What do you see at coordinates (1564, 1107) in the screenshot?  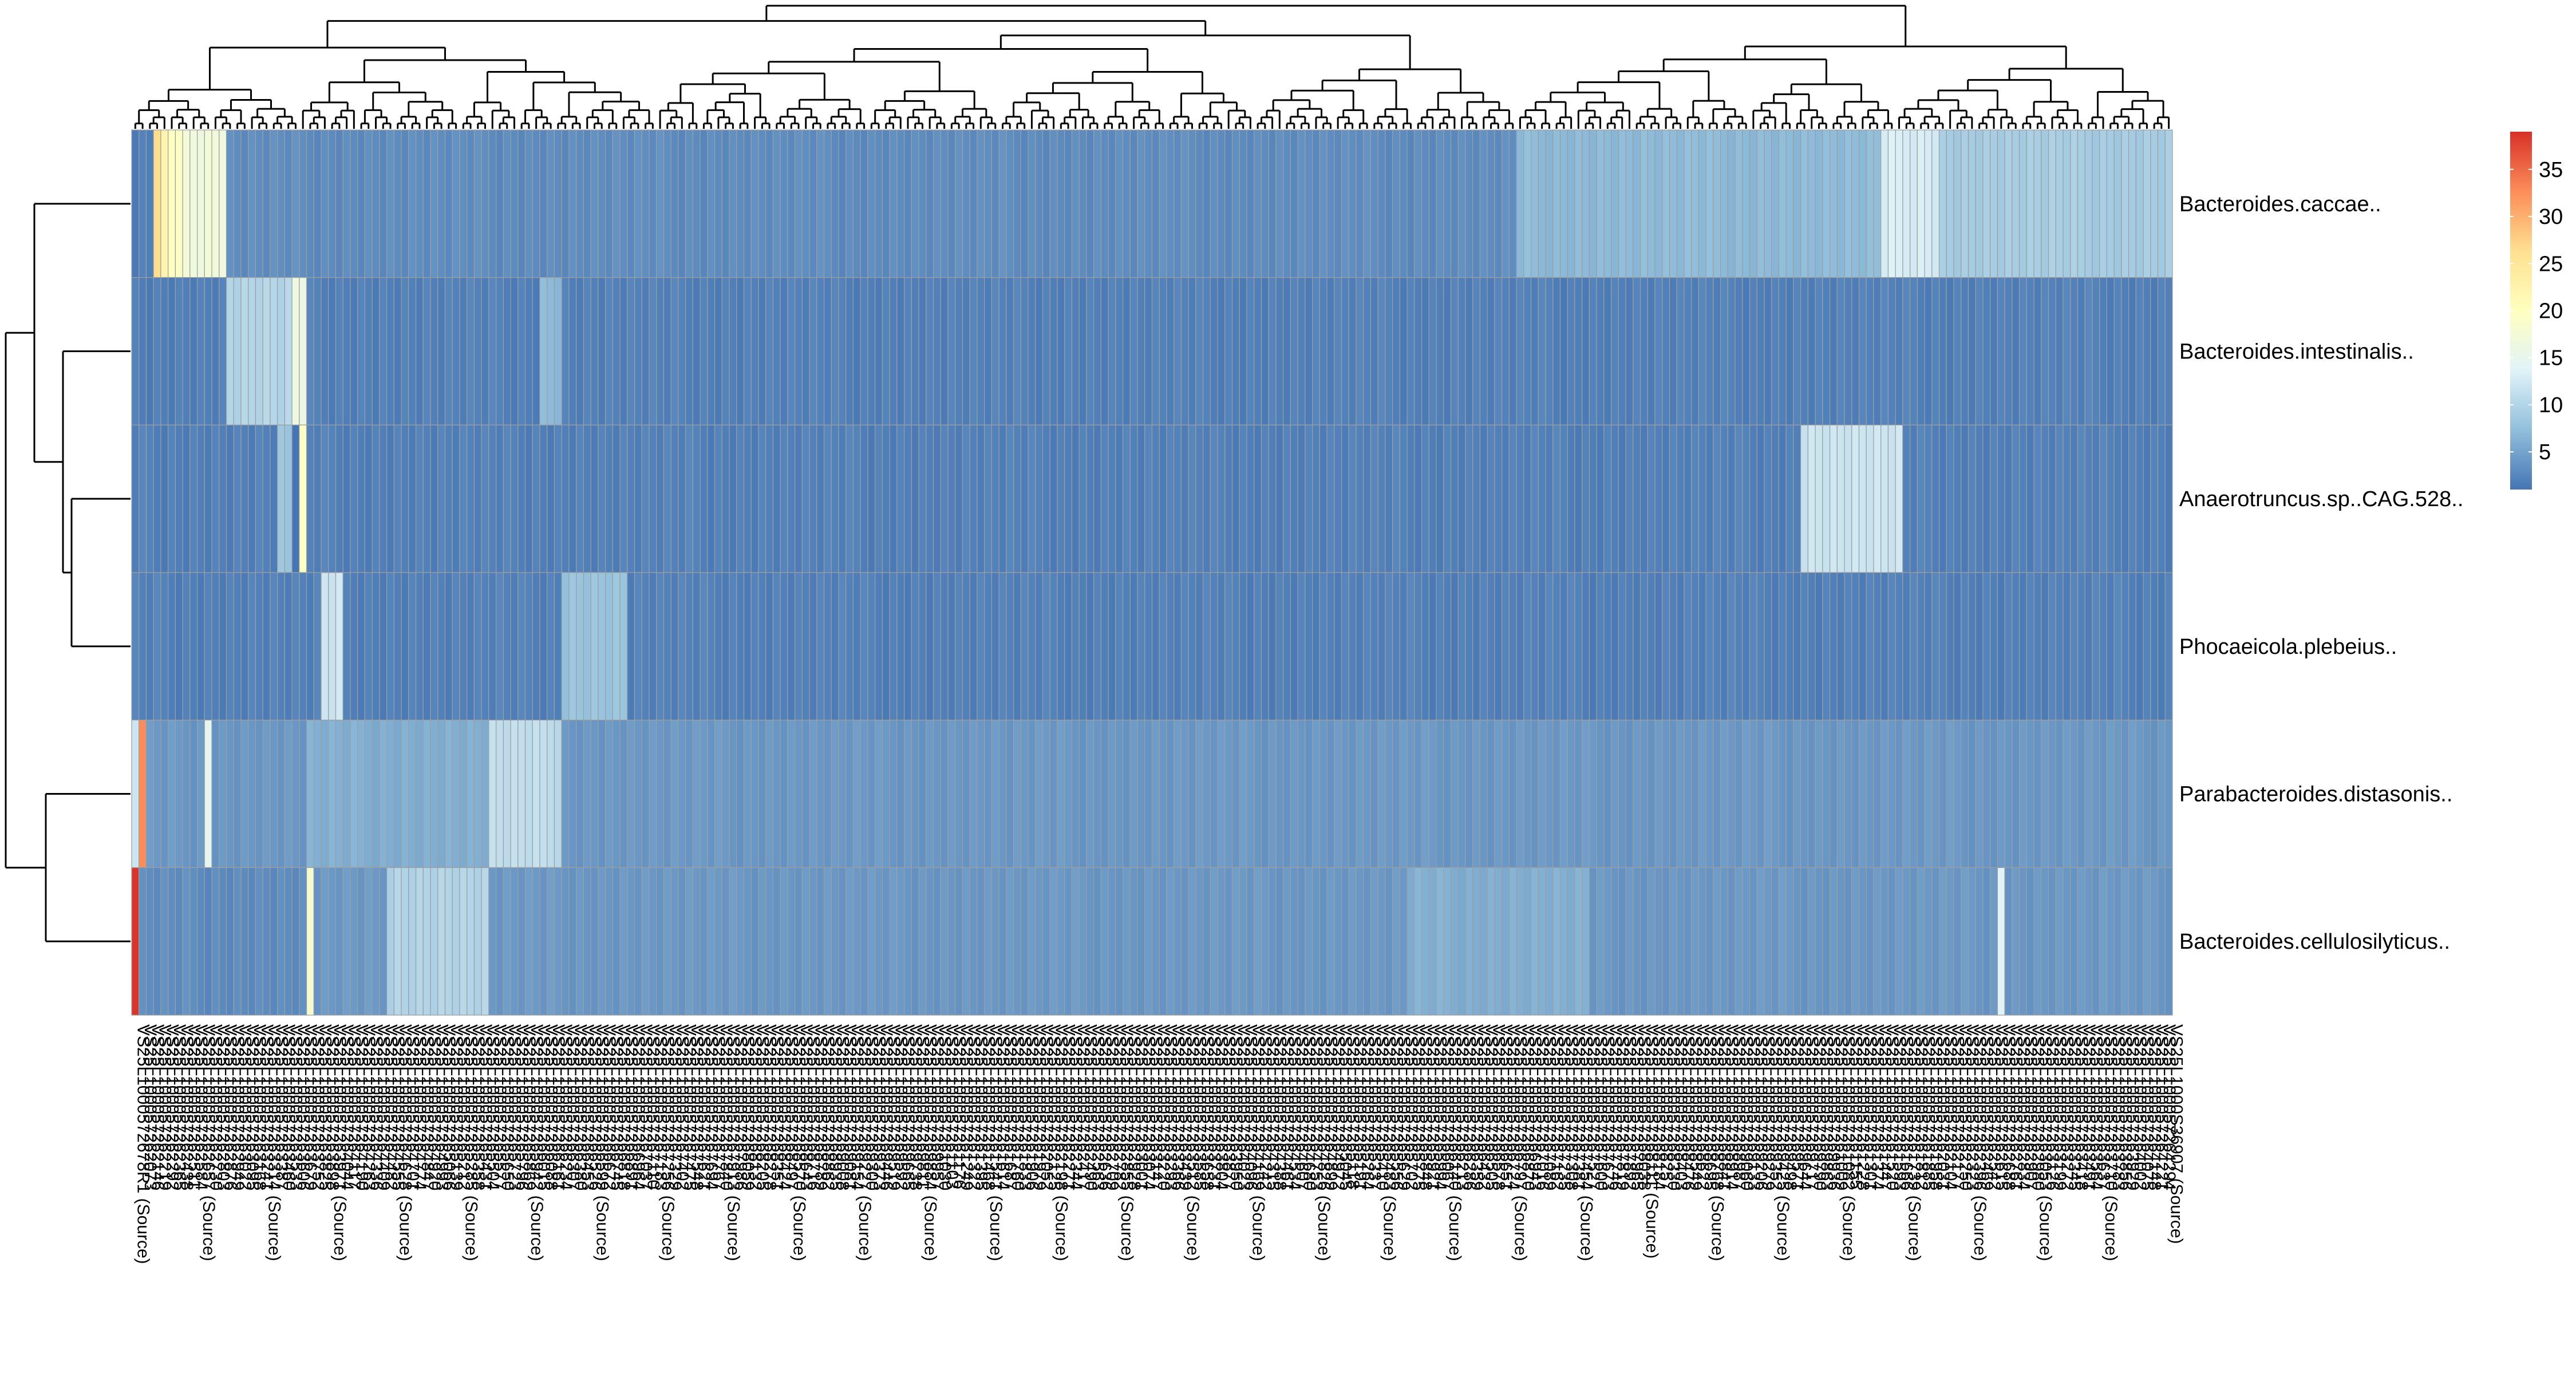 I see `column-label: VS25L100057267235` at bounding box center [1564, 1107].